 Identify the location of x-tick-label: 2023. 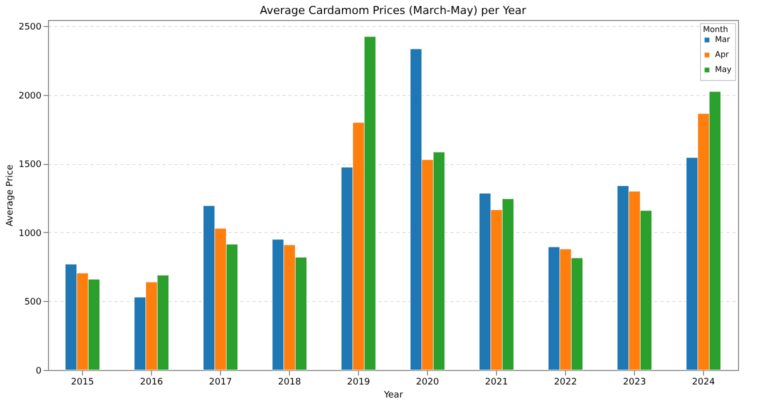
(634, 383).